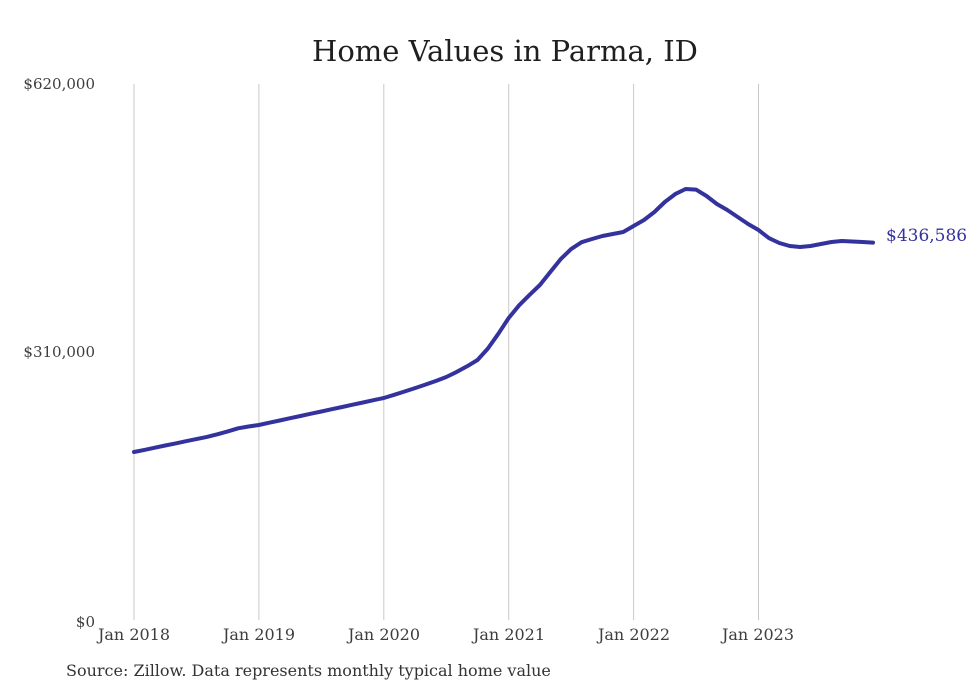  Describe the element at coordinates (59, 352) in the screenshot. I see `y-axis-label-310000: $310,000` at that location.